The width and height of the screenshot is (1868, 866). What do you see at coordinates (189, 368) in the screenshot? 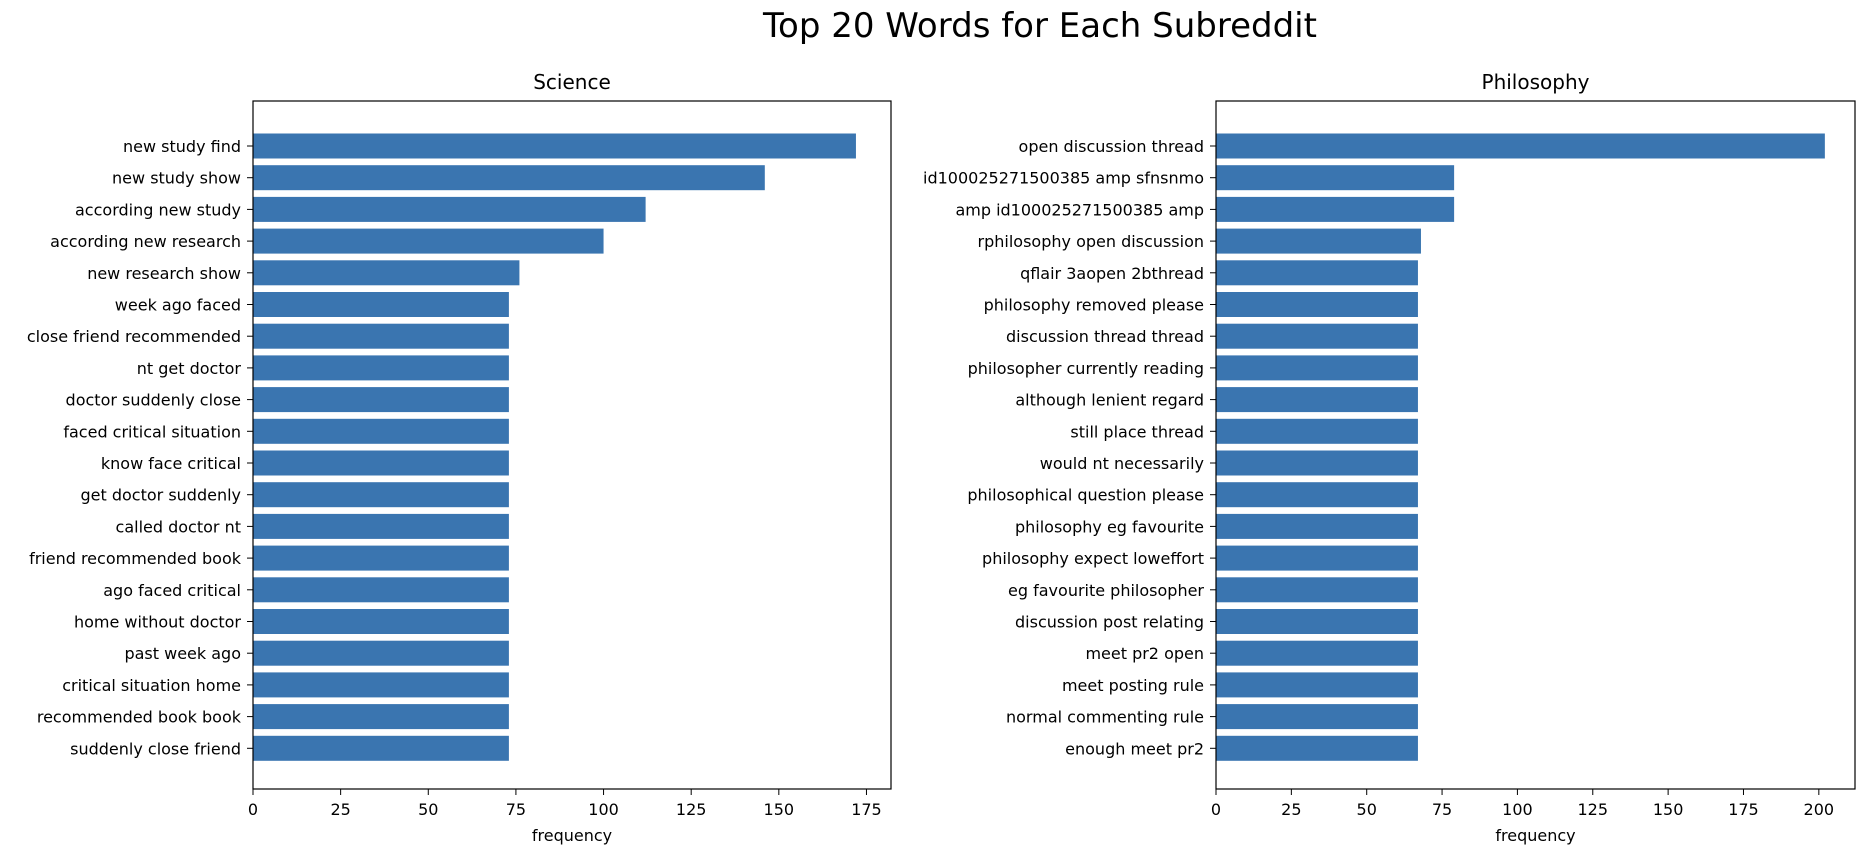
I see `y-tick-label: nt get doctor` at bounding box center [189, 368].